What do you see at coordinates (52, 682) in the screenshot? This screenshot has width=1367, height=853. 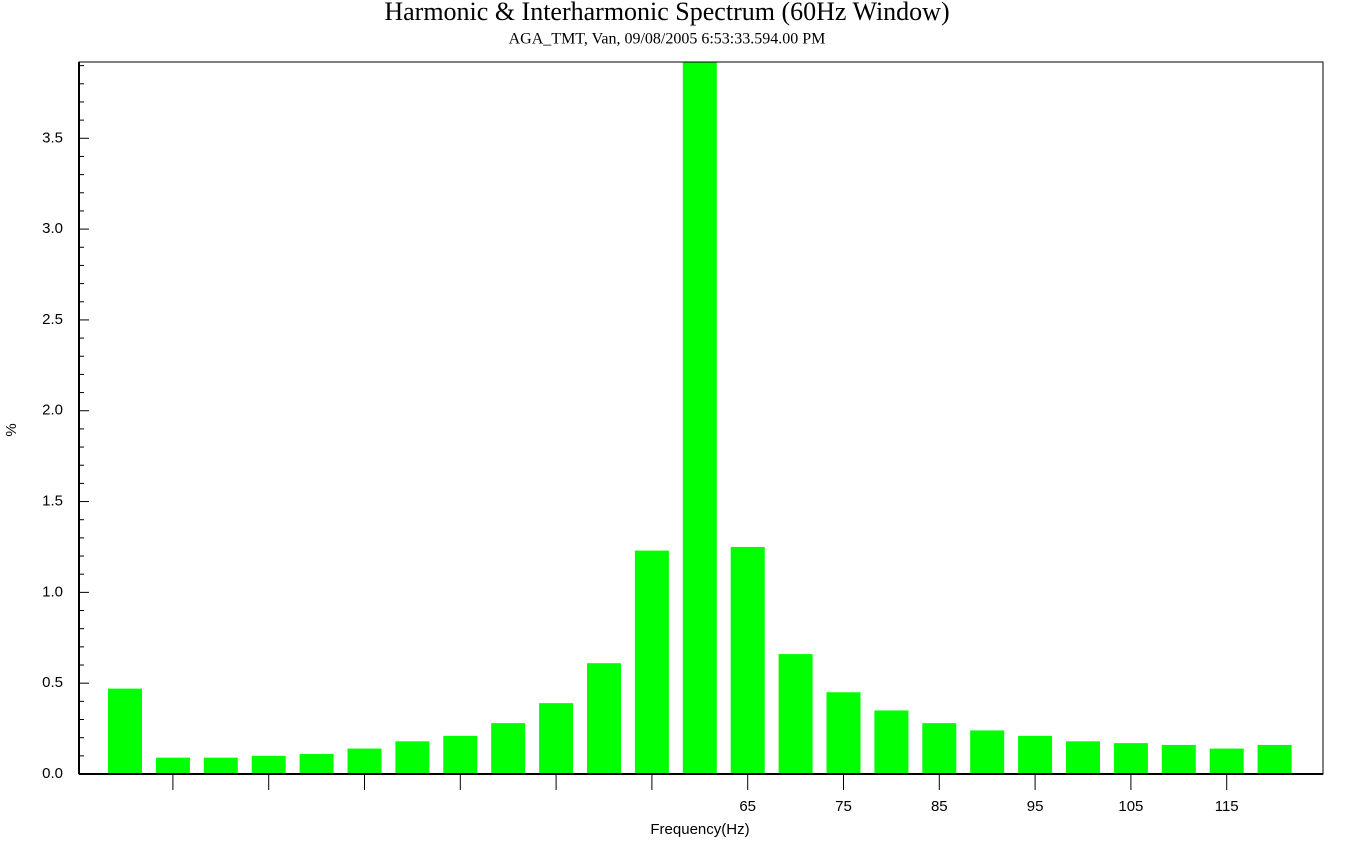 I see `y-tick-label: 0.5` at bounding box center [52, 682].